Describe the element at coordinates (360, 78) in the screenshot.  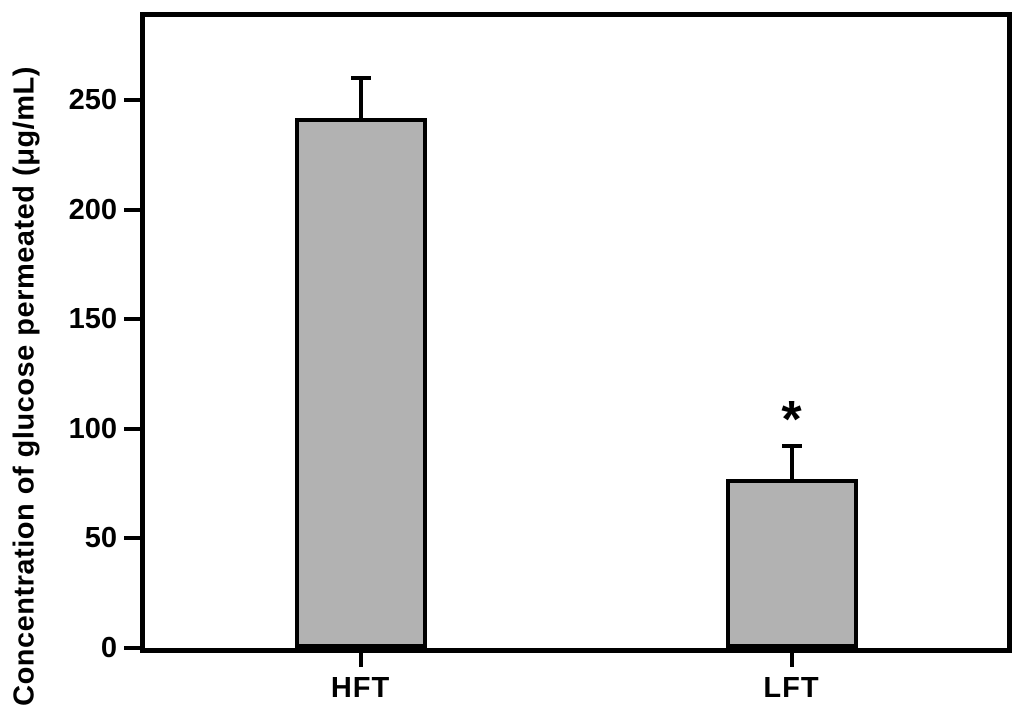
I see `error-bar-cap-hft` at that location.